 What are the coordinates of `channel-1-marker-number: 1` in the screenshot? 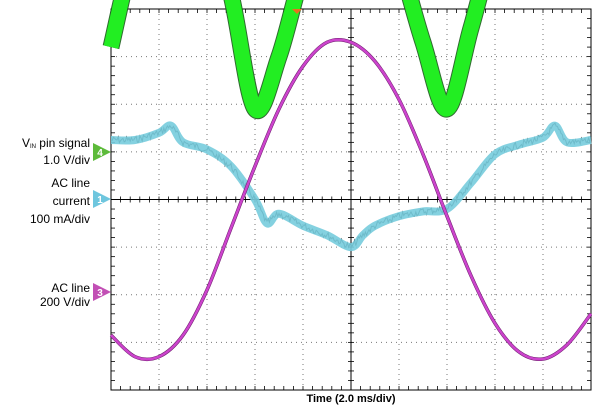 It's located at (100, 200).